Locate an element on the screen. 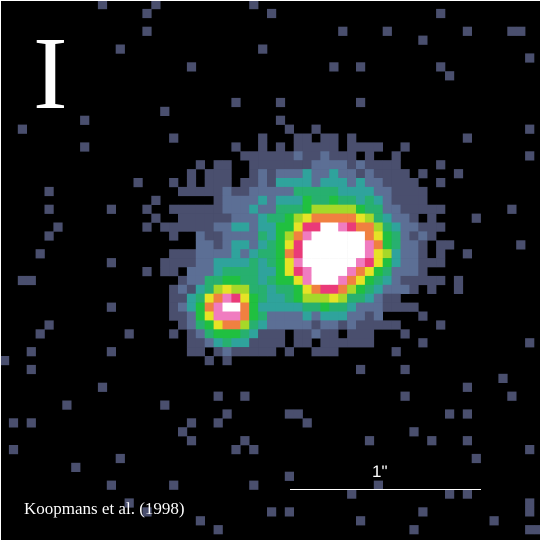  scale-bar-label: 1" is located at coordinates (380, 471).